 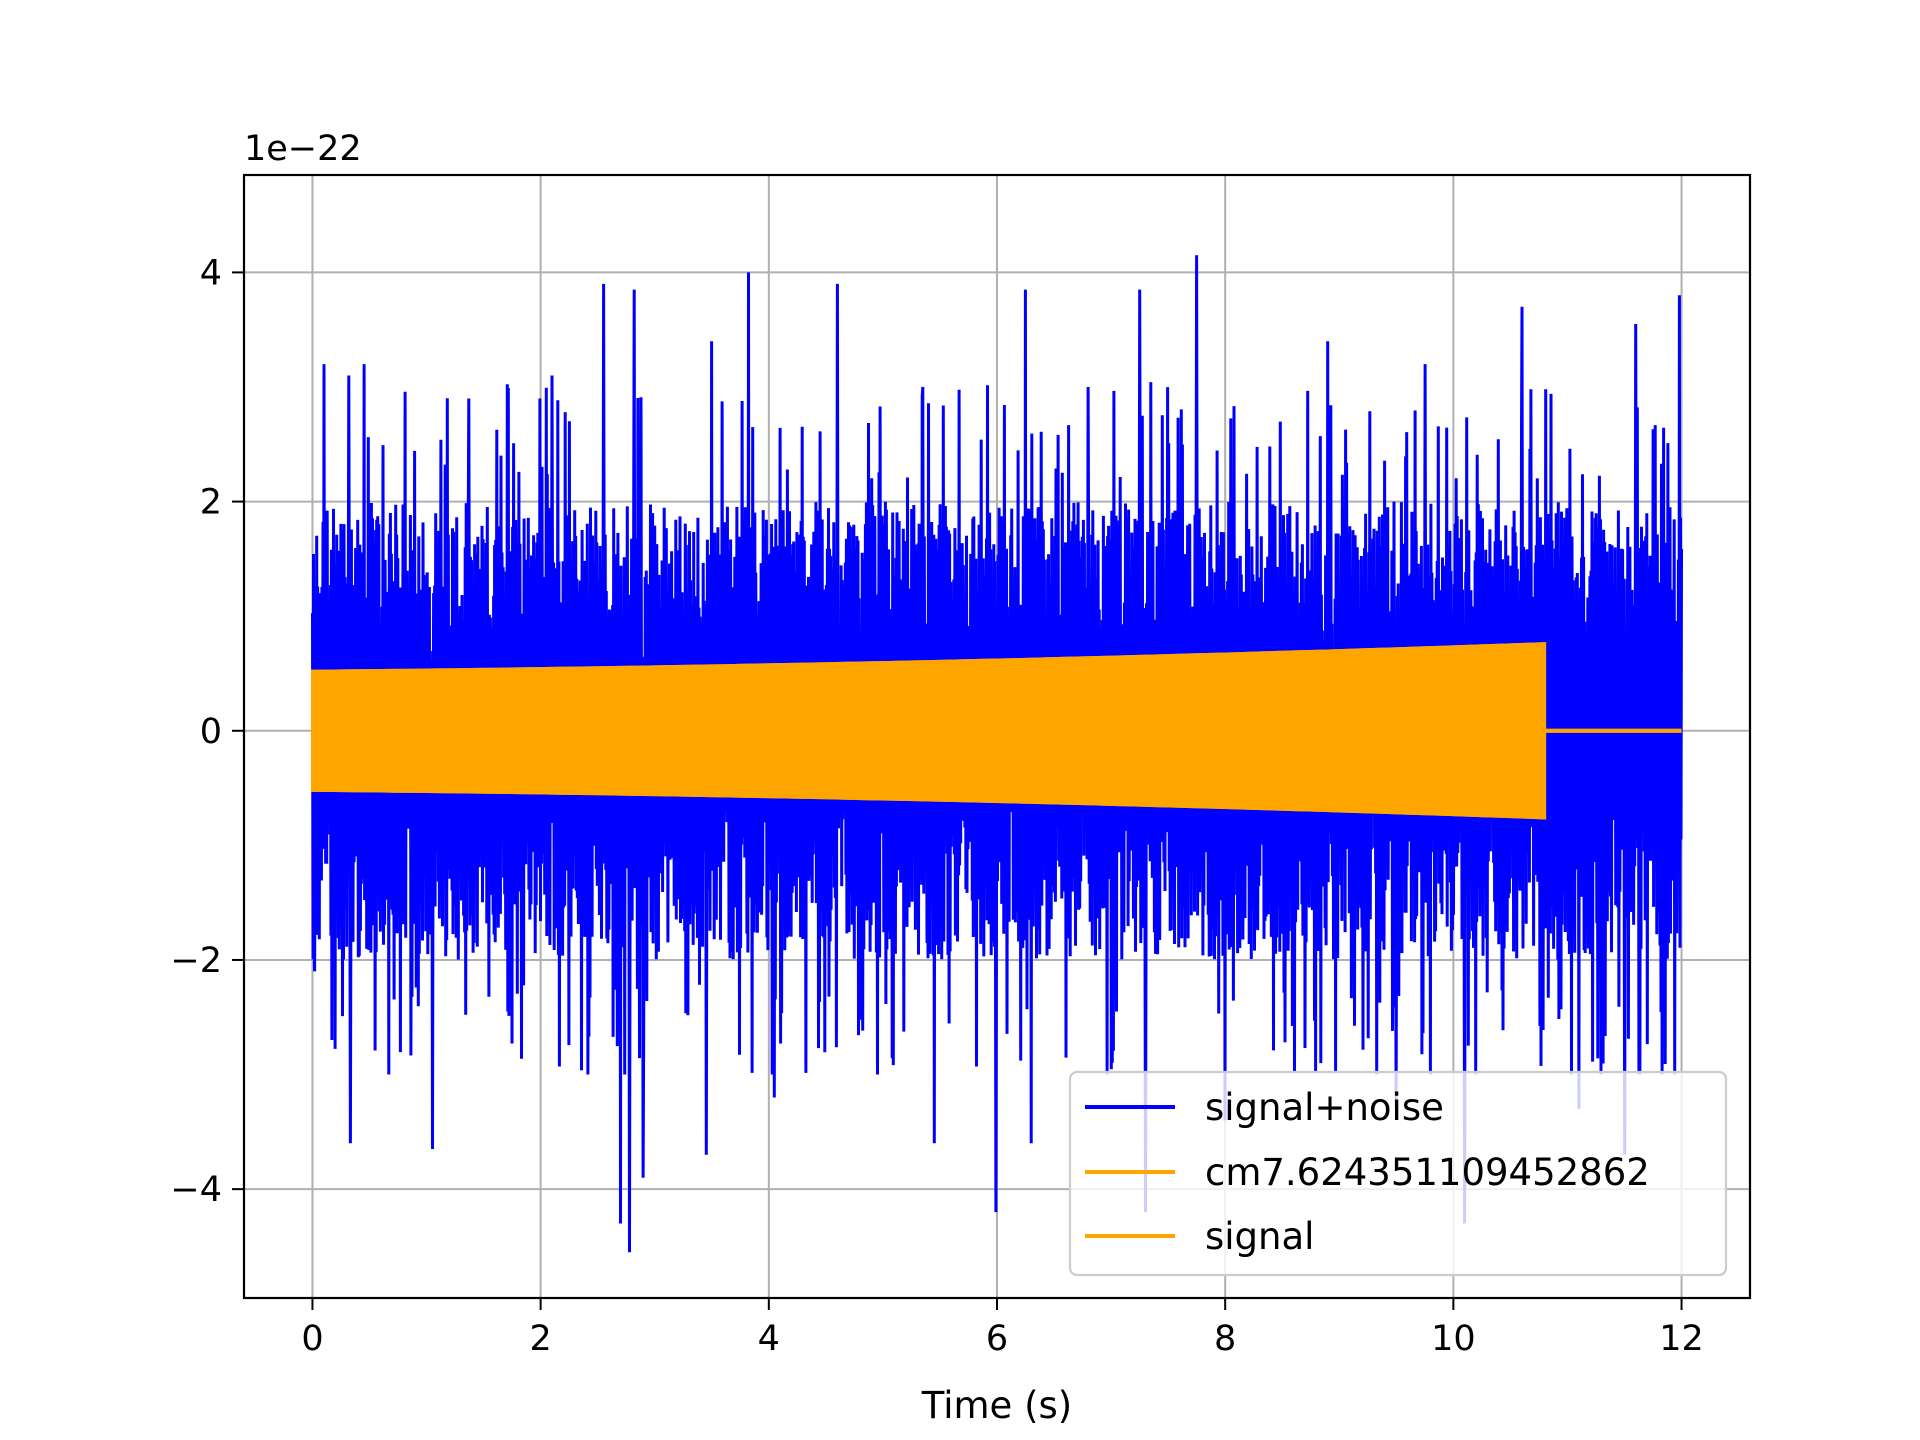 What do you see at coordinates (997, 1339) in the screenshot?
I see `x-tick-label-6: 6` at bounding box center [997, 1339].